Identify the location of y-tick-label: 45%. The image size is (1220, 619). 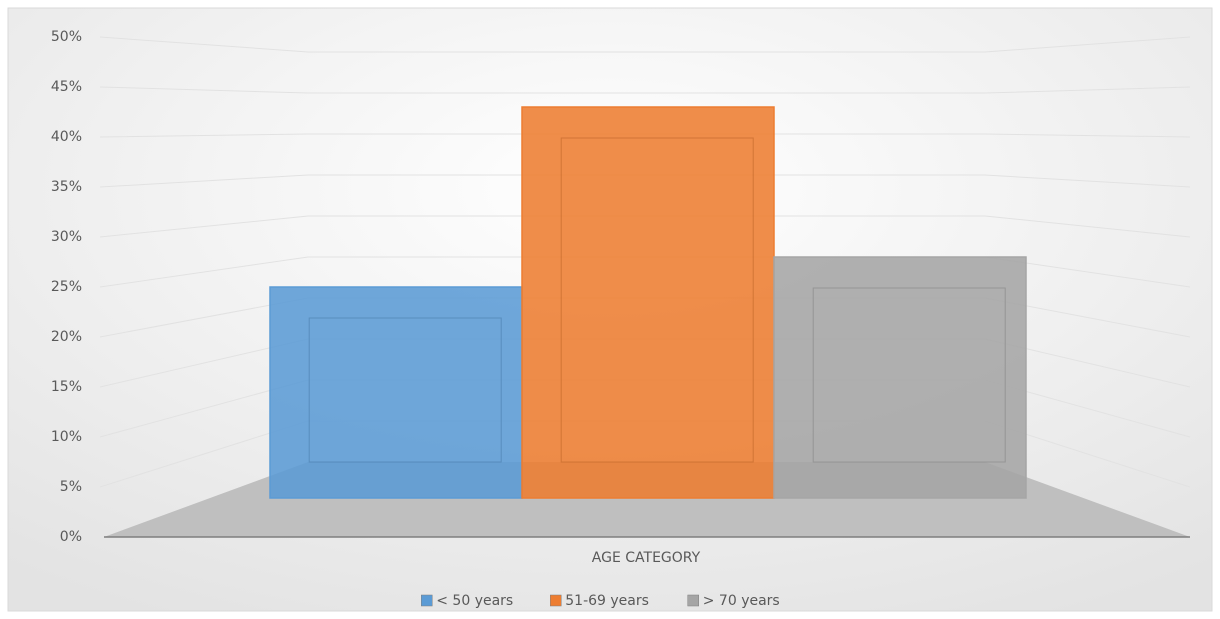
(66, 87).